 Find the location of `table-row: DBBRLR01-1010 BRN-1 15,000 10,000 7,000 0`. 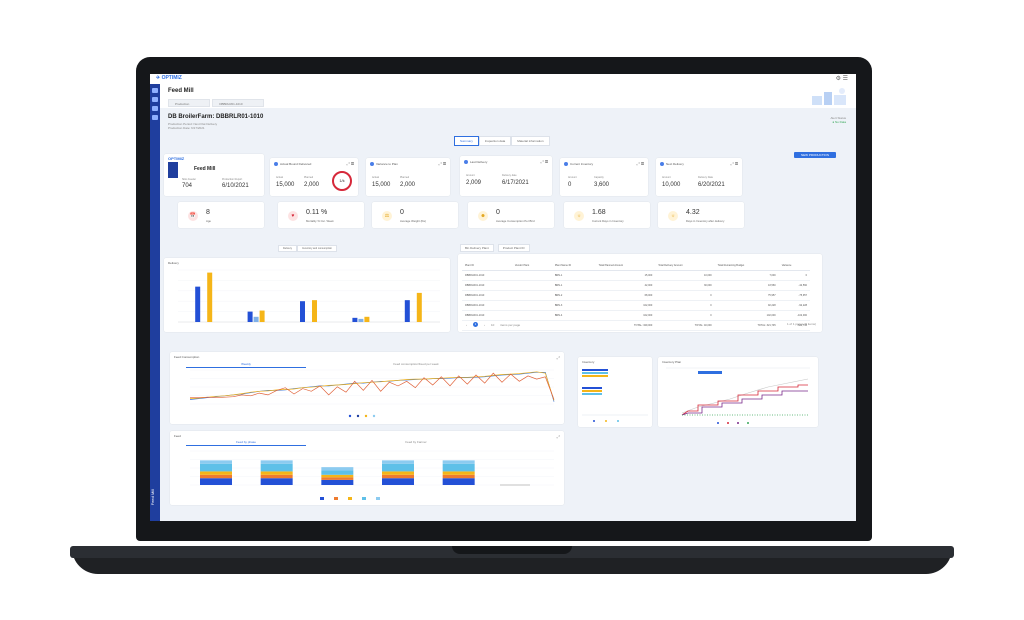

table-row: DBBRLR01-1010 BRN-1 15,000 10,000 7,000 0 is located at coordinates (636, 275).